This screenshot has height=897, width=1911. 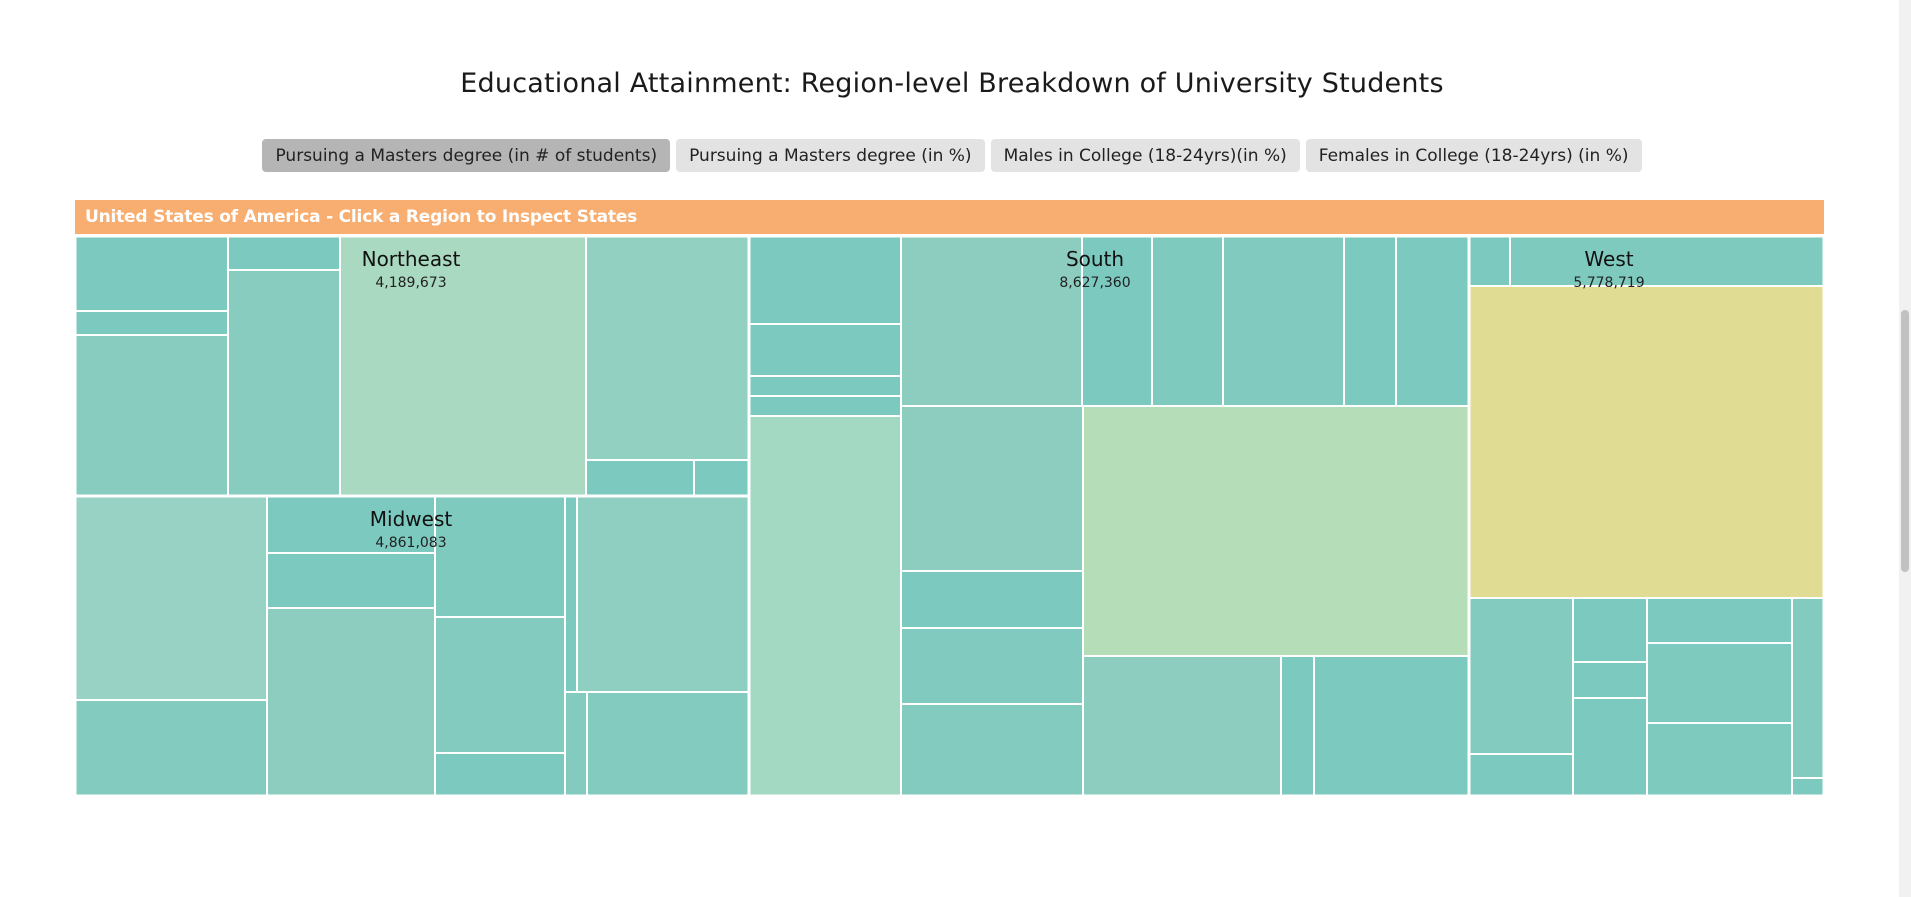 I want to click on region-total-label: 5,778,719, so click(x=1608, y=283).